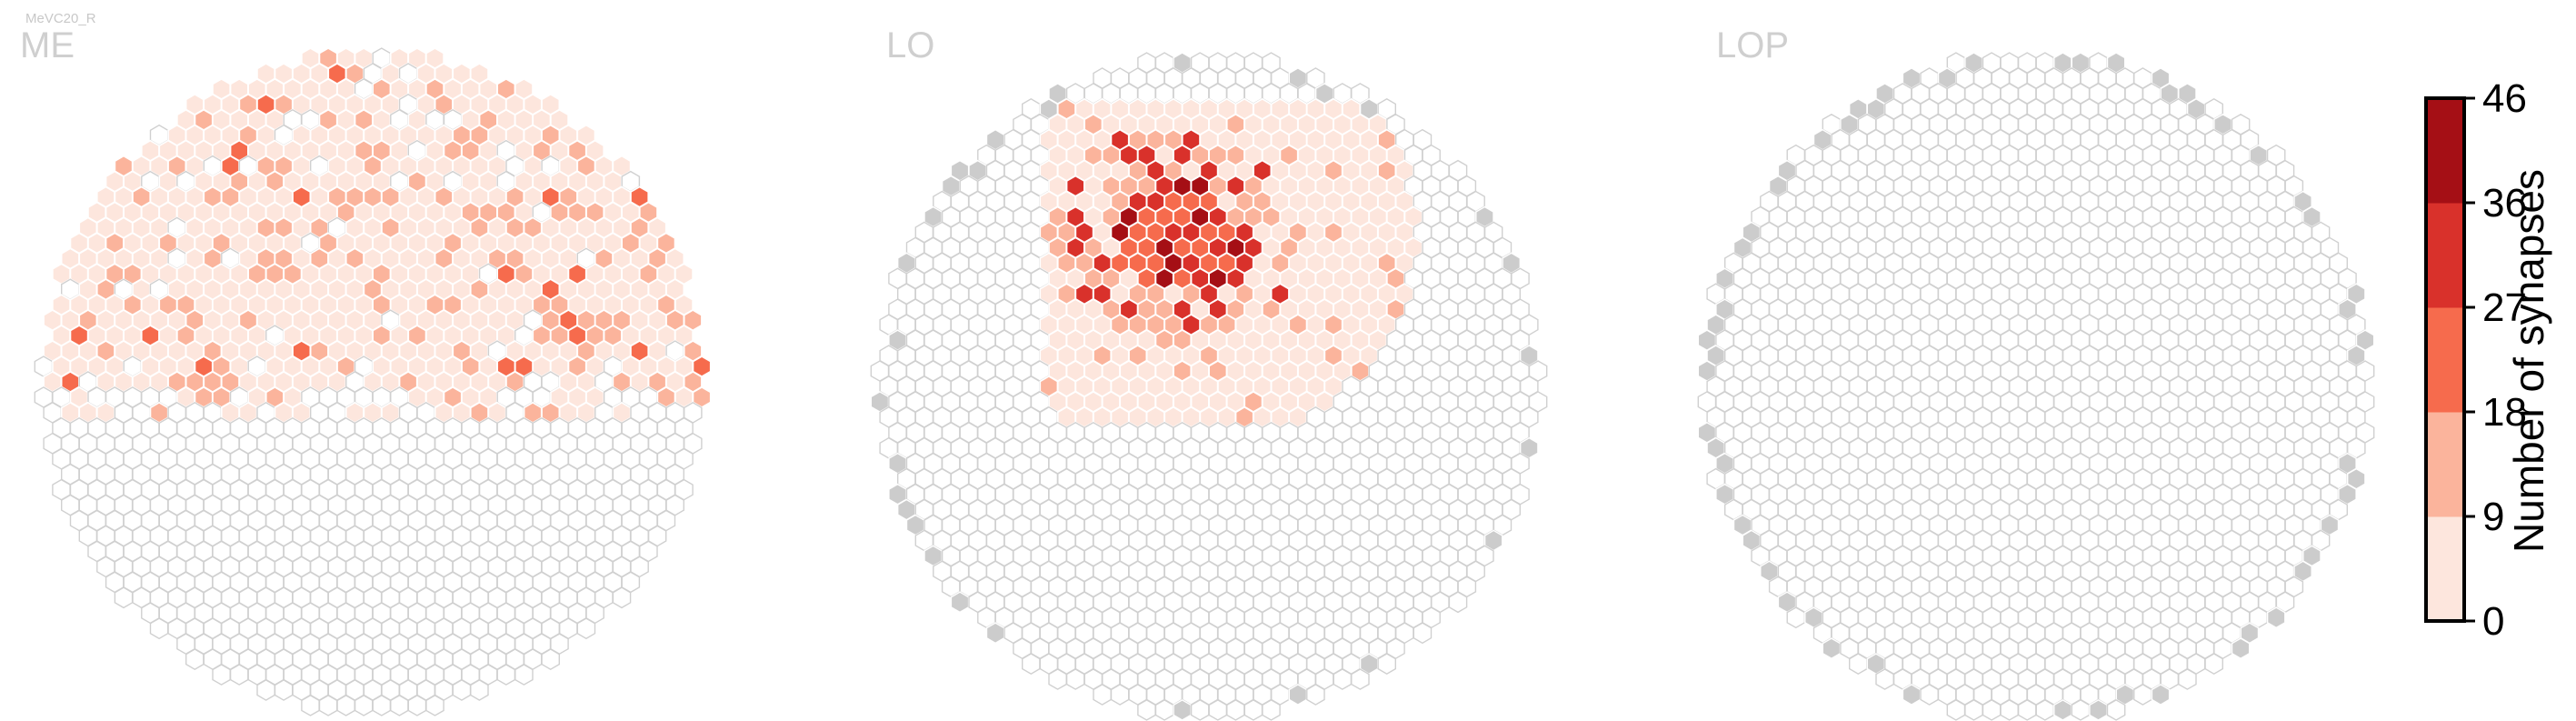 The height and width of the screenshot is (721, 2576). I want to click on colorbar-tick-label: 0, so click(2493, 621).